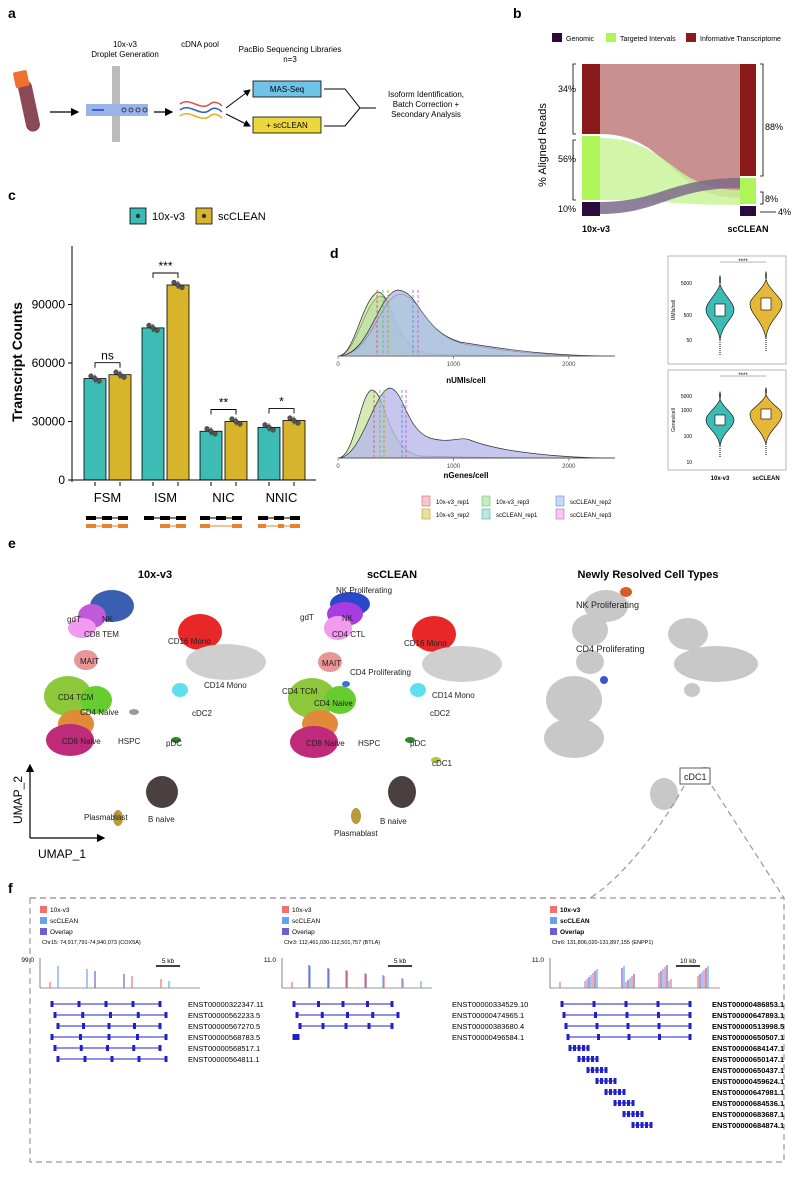 This screenshot has width=792, height=1200. Describe the element at coordinates (108, 619) in the screenshot. I see `label-10x-nk: NK` at that location.